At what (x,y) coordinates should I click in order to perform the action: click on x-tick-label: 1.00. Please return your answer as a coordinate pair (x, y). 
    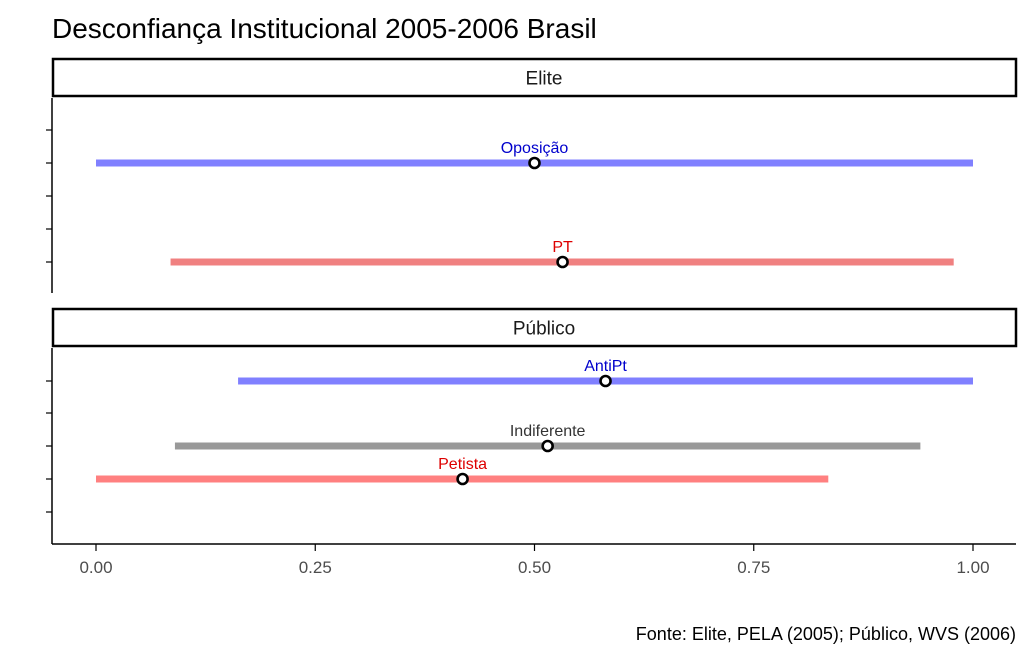
    Looking at the image, I should click on (972, 567).